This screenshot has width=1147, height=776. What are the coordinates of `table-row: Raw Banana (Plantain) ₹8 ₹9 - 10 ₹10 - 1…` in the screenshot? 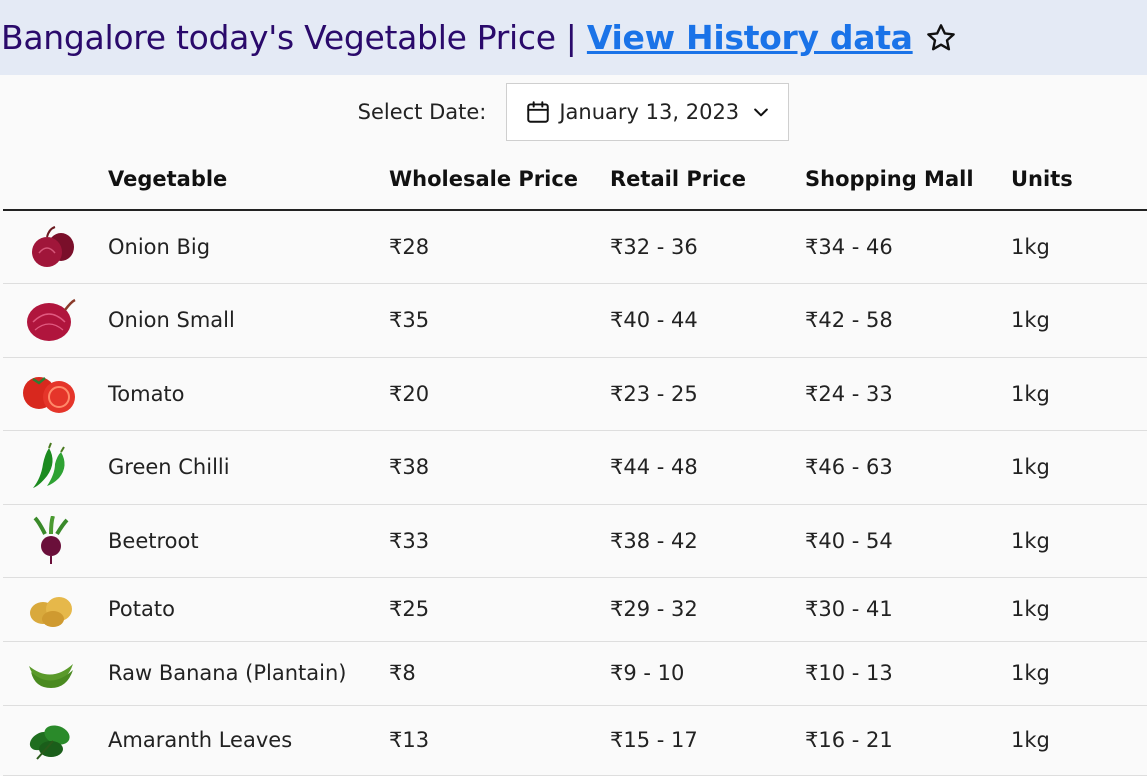 It's located at (575, 673).